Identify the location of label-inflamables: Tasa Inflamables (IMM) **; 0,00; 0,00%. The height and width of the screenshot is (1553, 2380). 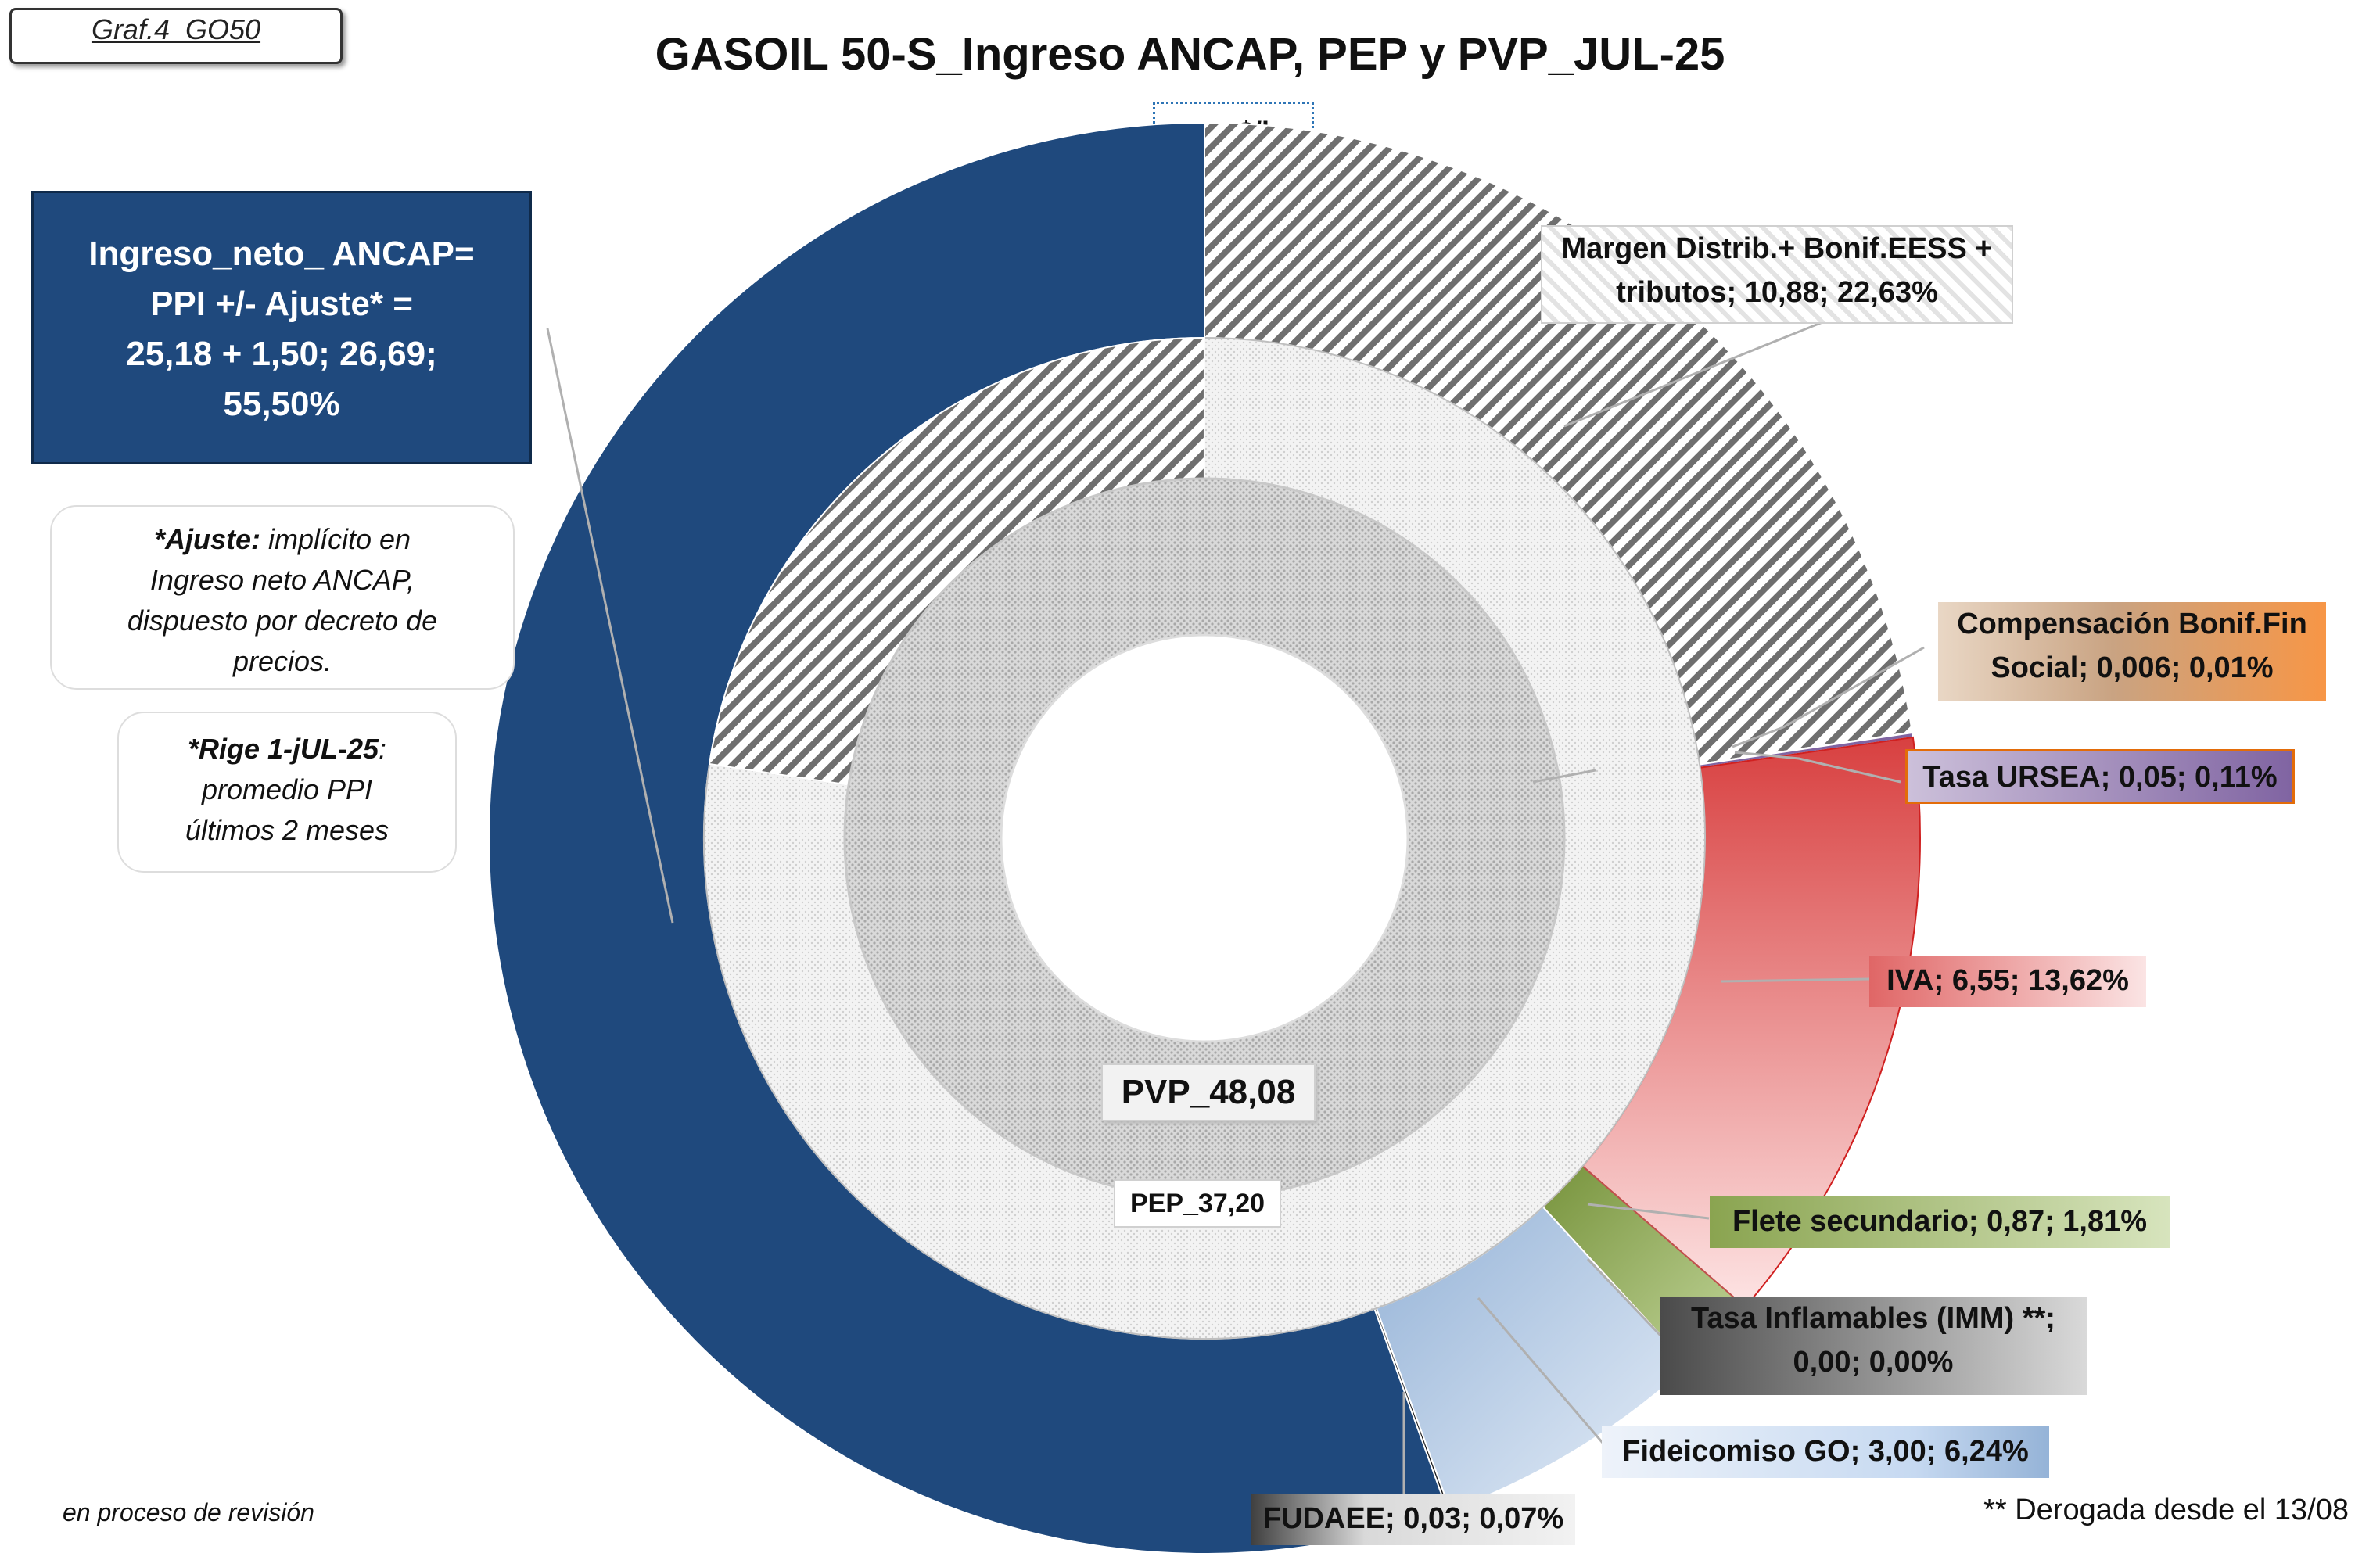
(1873, 1346).